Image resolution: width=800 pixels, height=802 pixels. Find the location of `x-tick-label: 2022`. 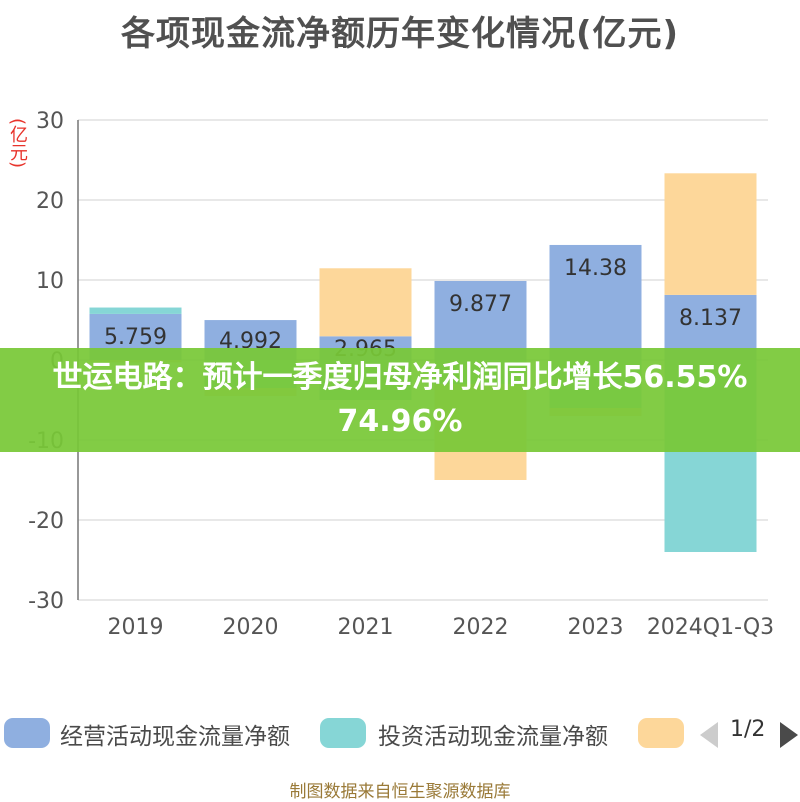

x-tick-label: 2022 is located at coordinates (481, 627).